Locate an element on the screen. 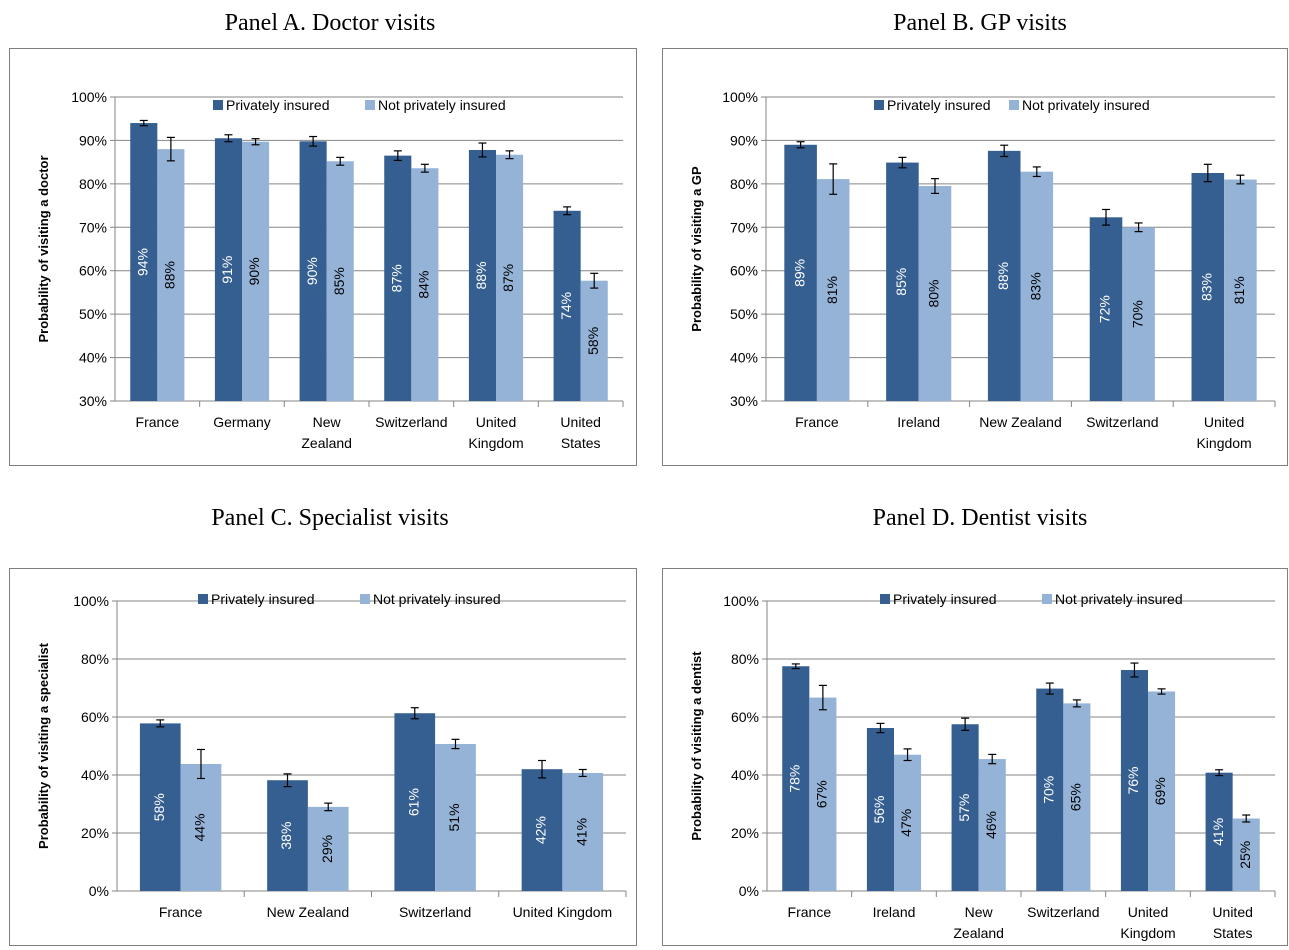 Image resolution: width=1289 pixels, height=950 pixels. data-label: 25% is located at coordinates (1245, 855).